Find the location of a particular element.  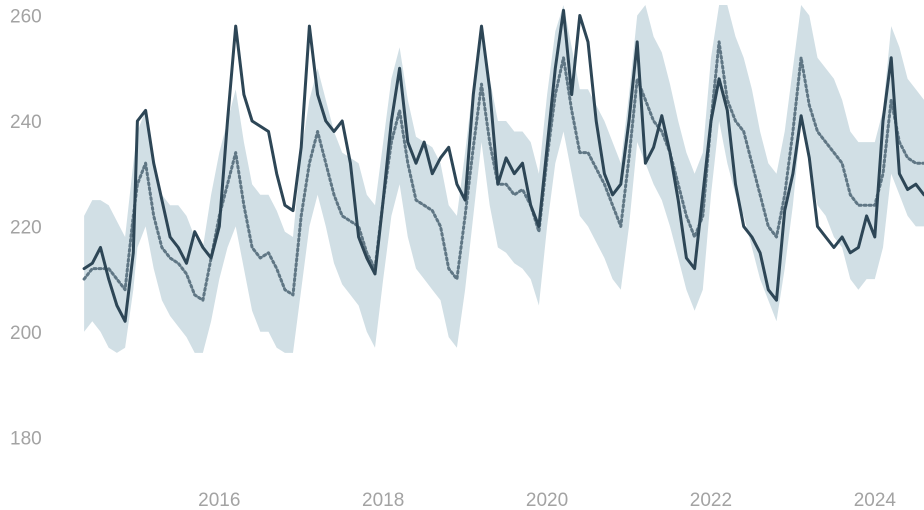

x-axis: 2016 2018 2020 2022 2024 is located at coordinates (547, 500).